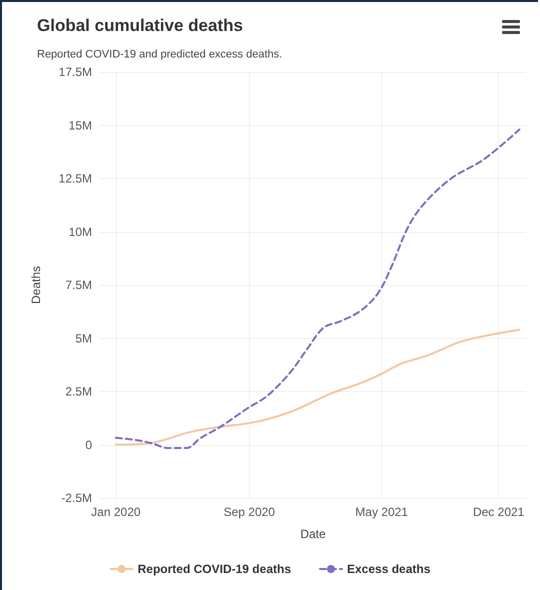 This screenshot has width=540, height=590. What do you see at coordinates (80, 231) in the screenshot?
I see `y-tick-label: 10M` at bounding box center [80, 231].